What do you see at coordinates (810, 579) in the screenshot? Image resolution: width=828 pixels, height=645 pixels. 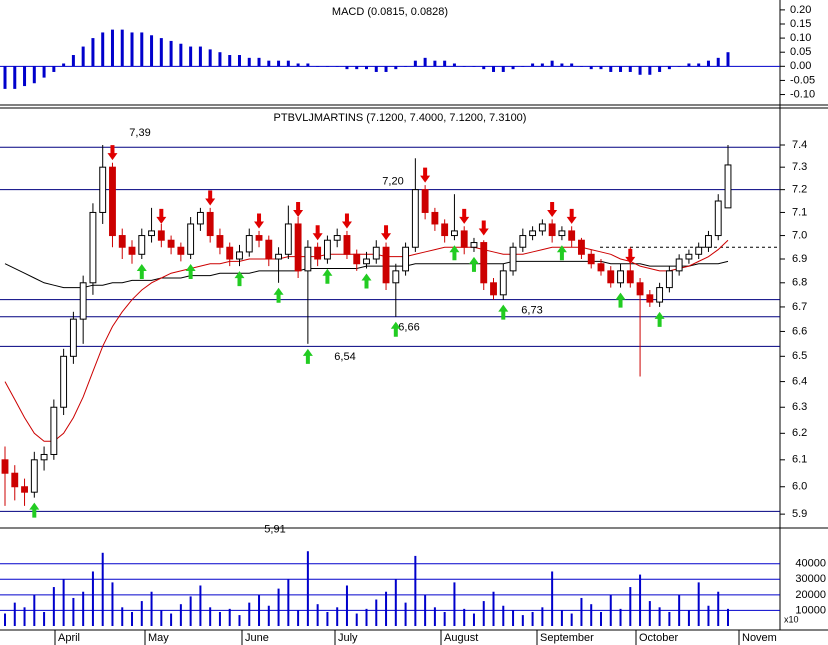 I see `y-tick-label: 30000` at bounding box center [810, 579].